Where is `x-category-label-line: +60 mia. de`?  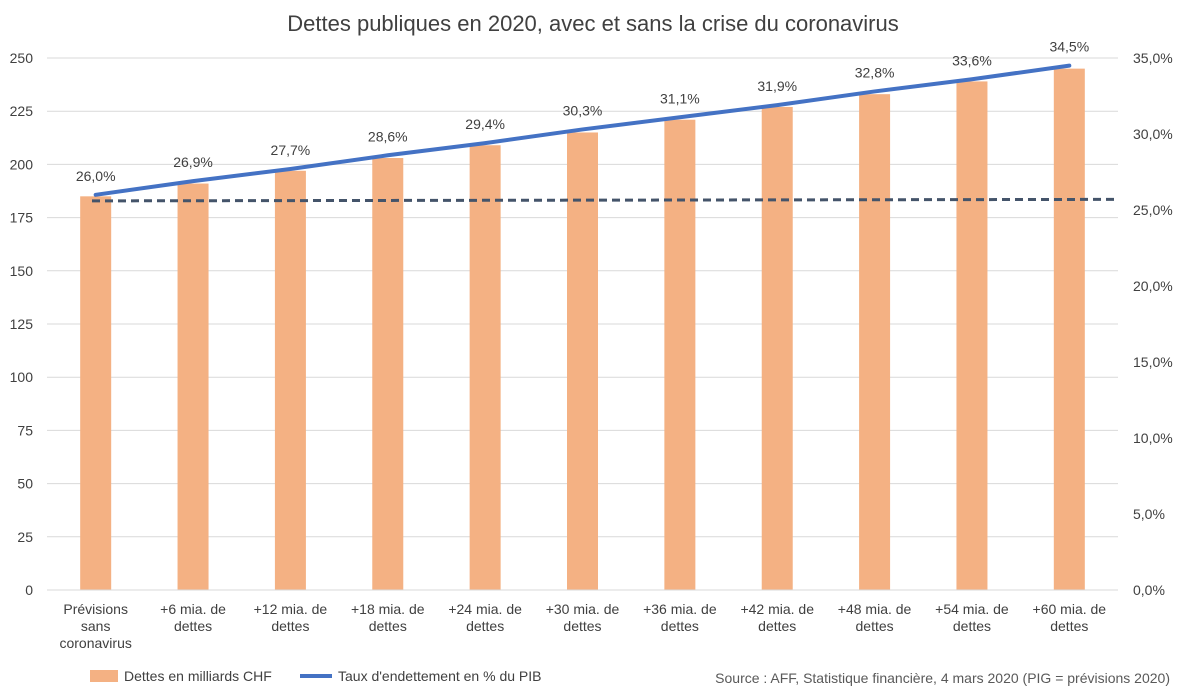
x-category-label-line: +60 mia. de is located at coordinates (1070, 609).